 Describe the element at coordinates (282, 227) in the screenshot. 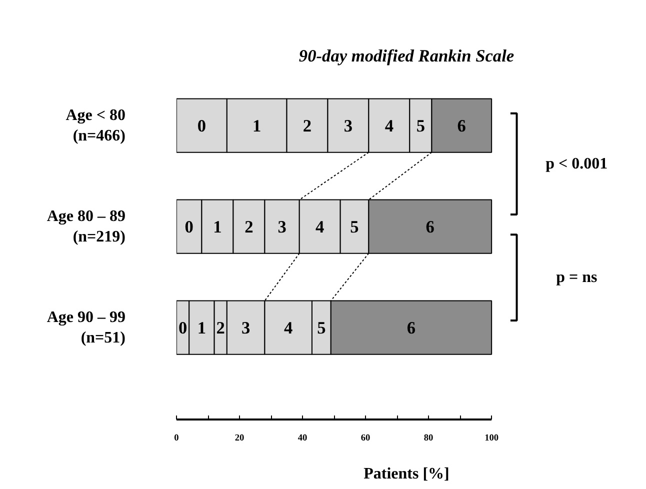

I see `series-label: 3` at that location.